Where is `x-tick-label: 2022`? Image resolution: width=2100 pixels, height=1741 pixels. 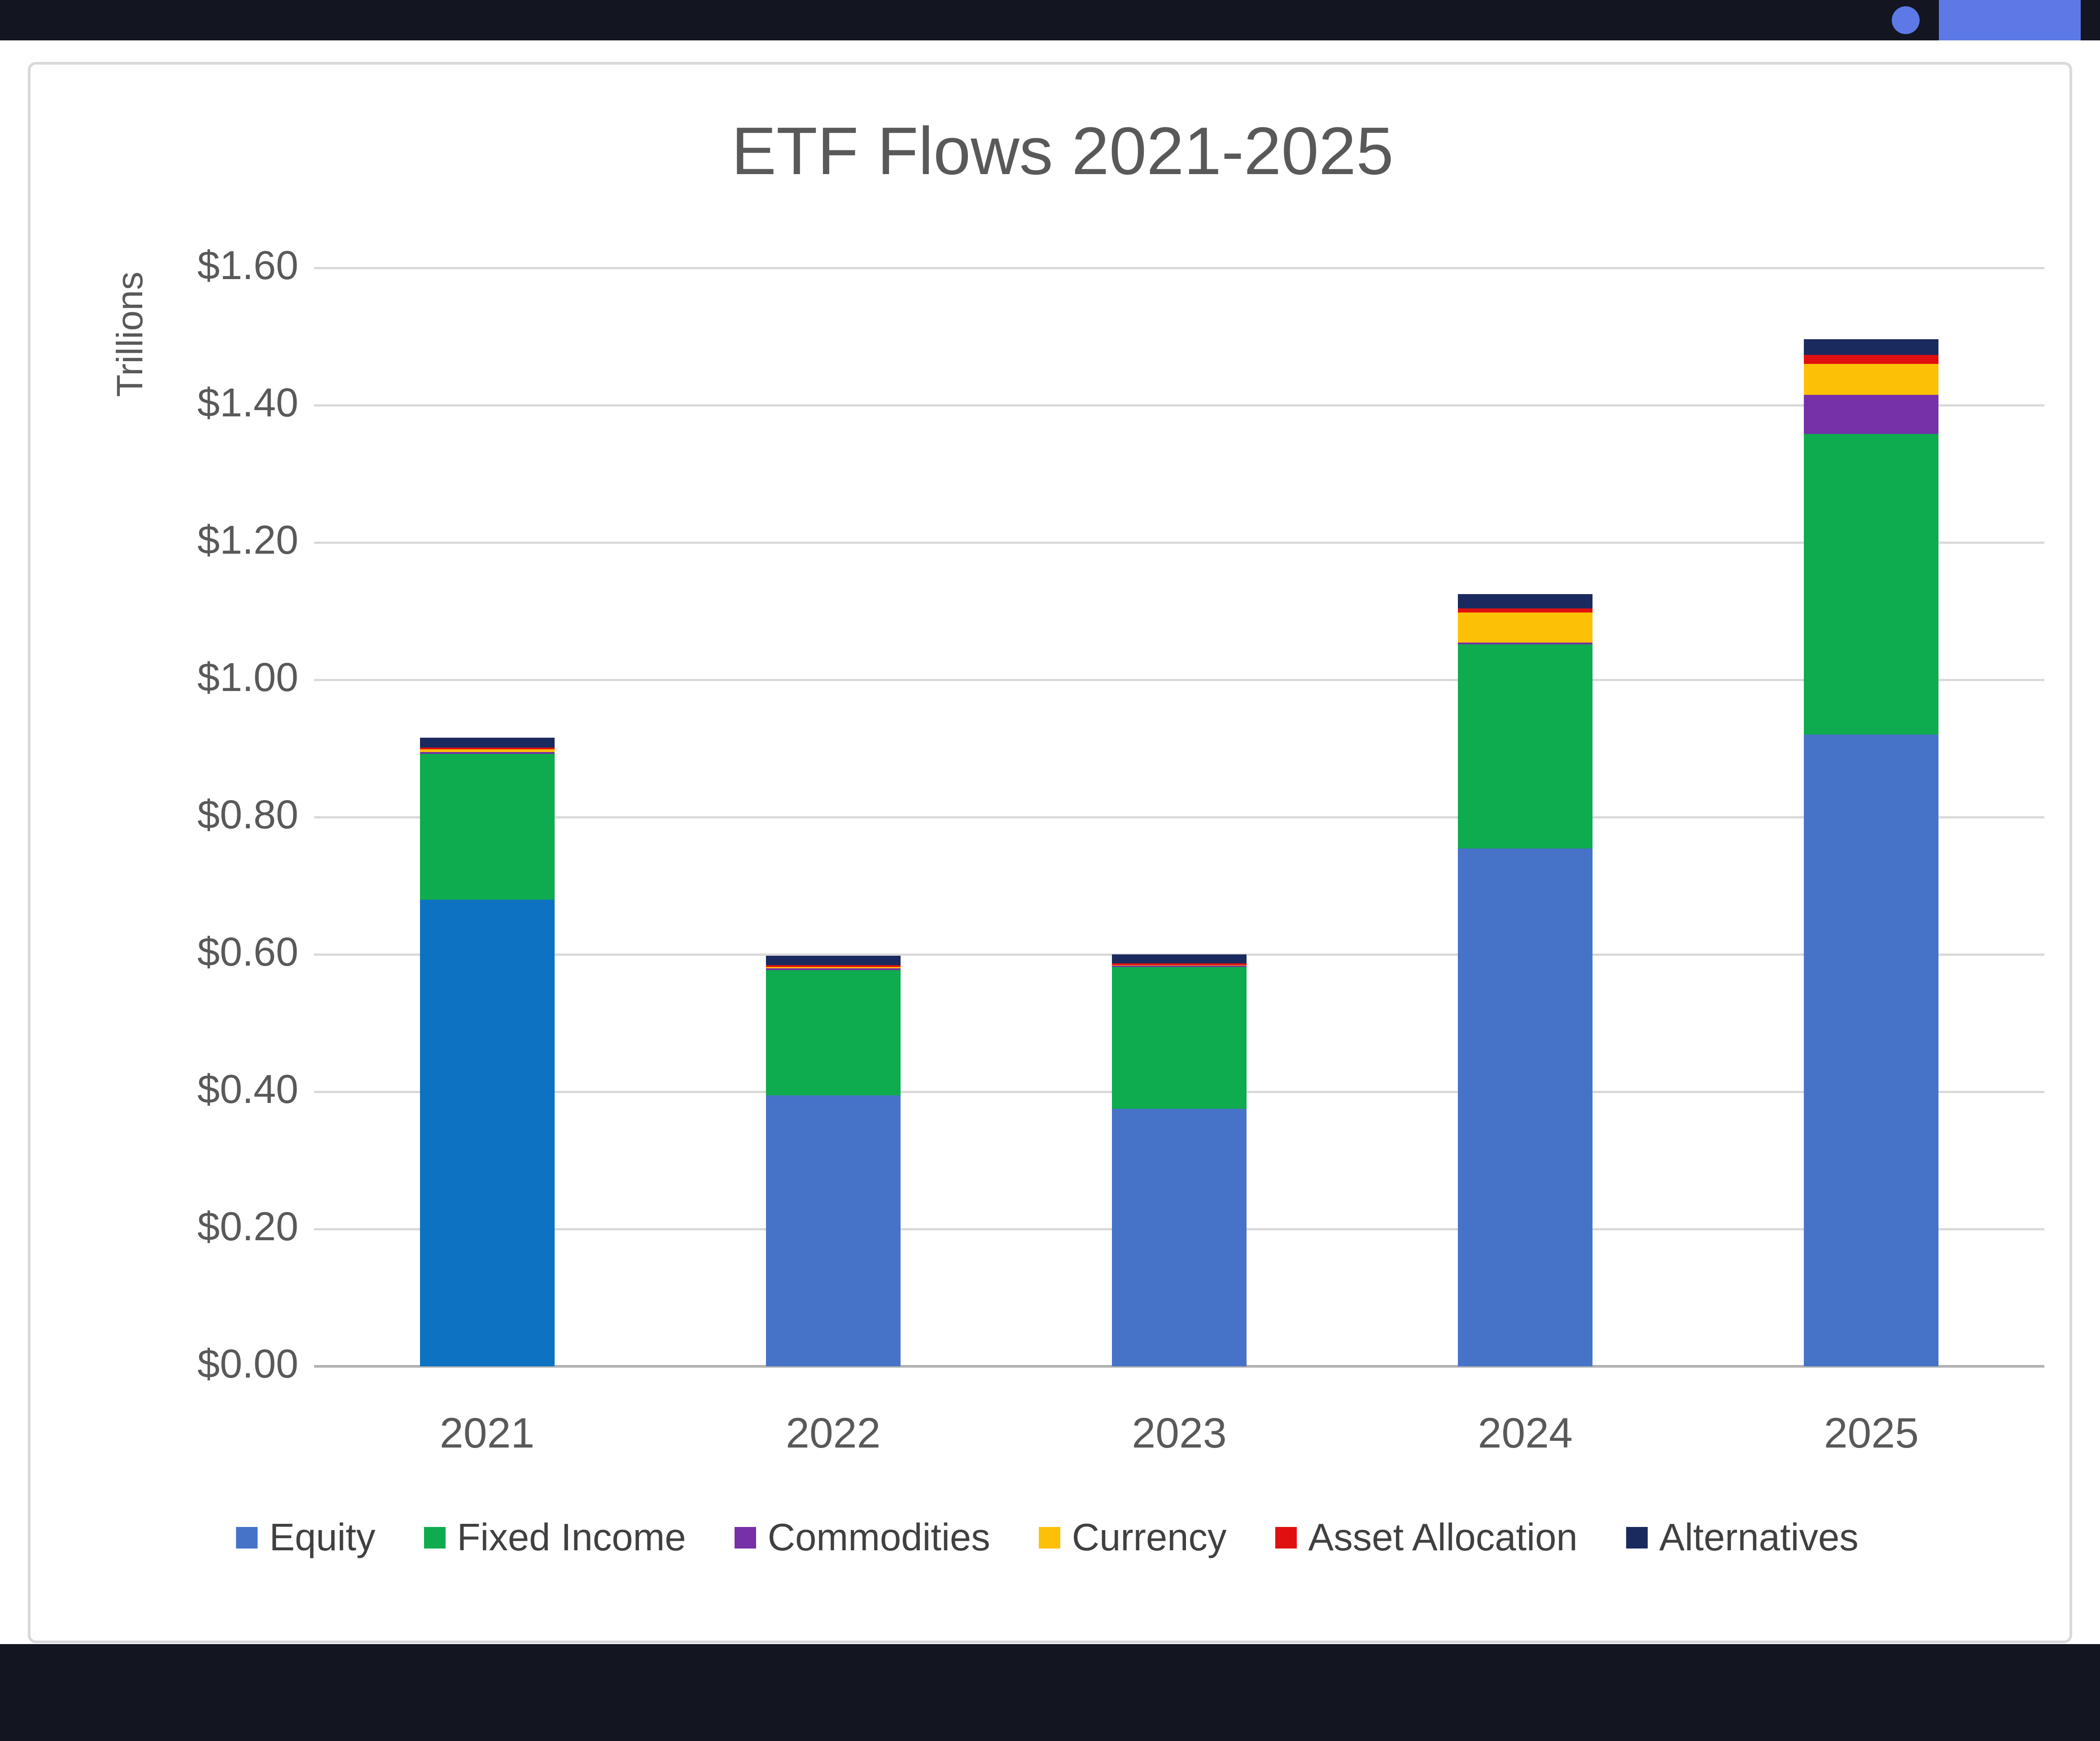 x-tick-label: 2022 is located at coordinates (833, 1433).